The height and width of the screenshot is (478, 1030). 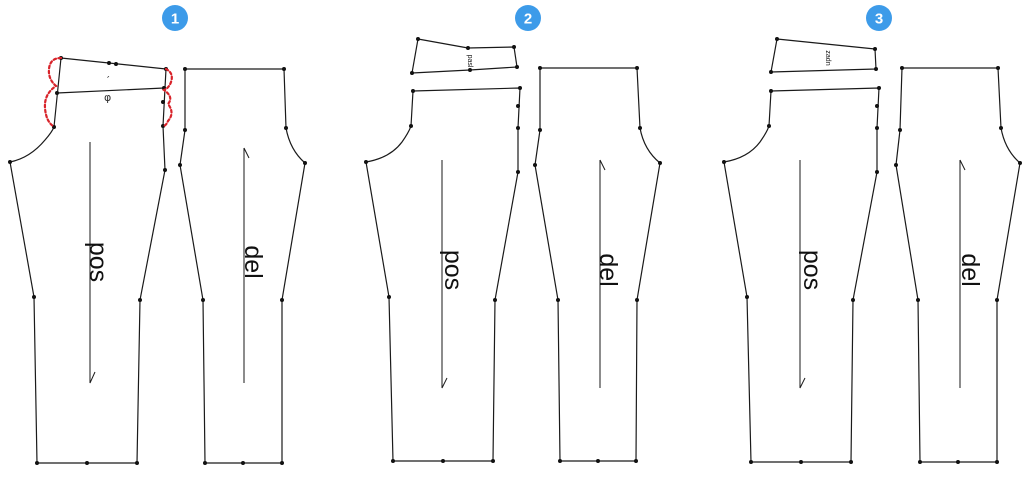 I want to click on step-3-waistband: zadn, so click(x=823, y=55).